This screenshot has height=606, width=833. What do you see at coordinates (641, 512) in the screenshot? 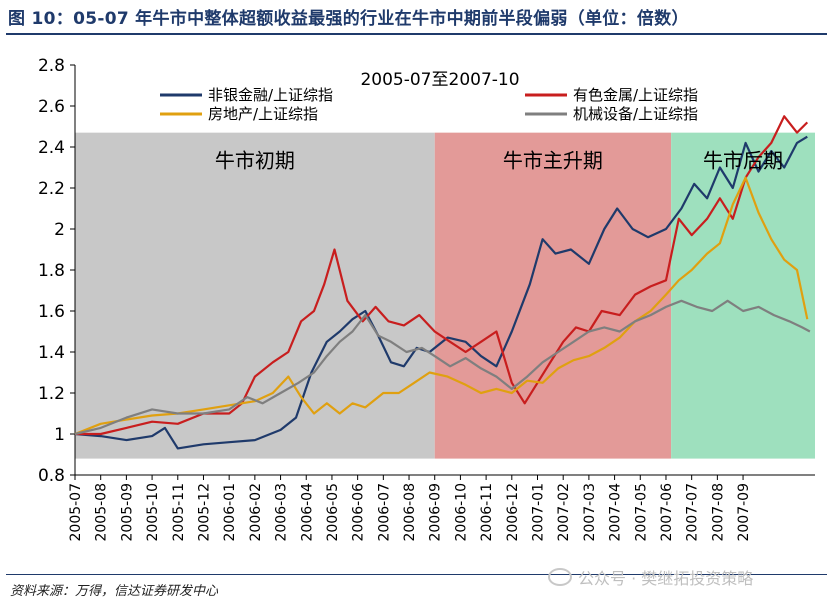
I see `x-tick-label: 2007-05` at bounding box center [641, 512].